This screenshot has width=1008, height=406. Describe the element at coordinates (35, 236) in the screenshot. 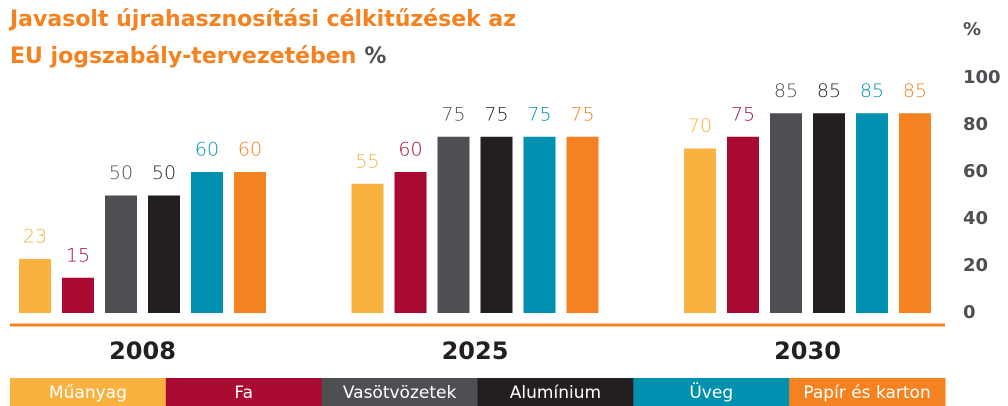

I see `value-label: 23` at that location.